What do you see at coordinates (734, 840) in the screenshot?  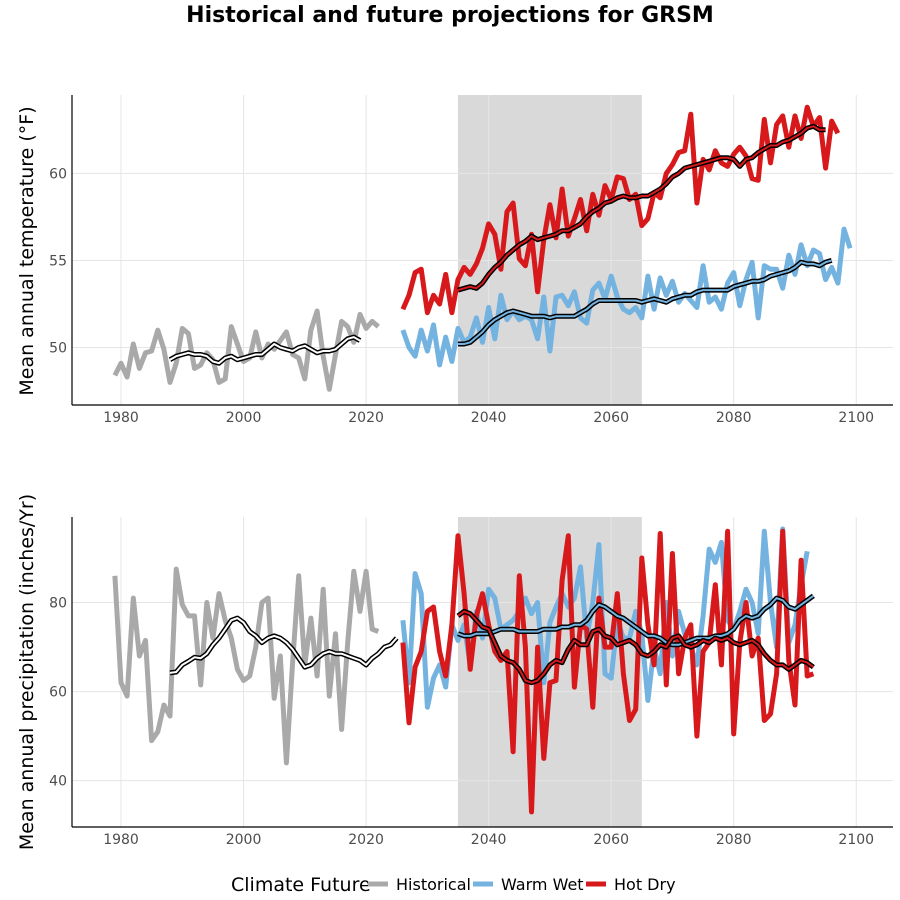 I see `precip-x-tick-label: 2080` at bounding box center [734, 840].